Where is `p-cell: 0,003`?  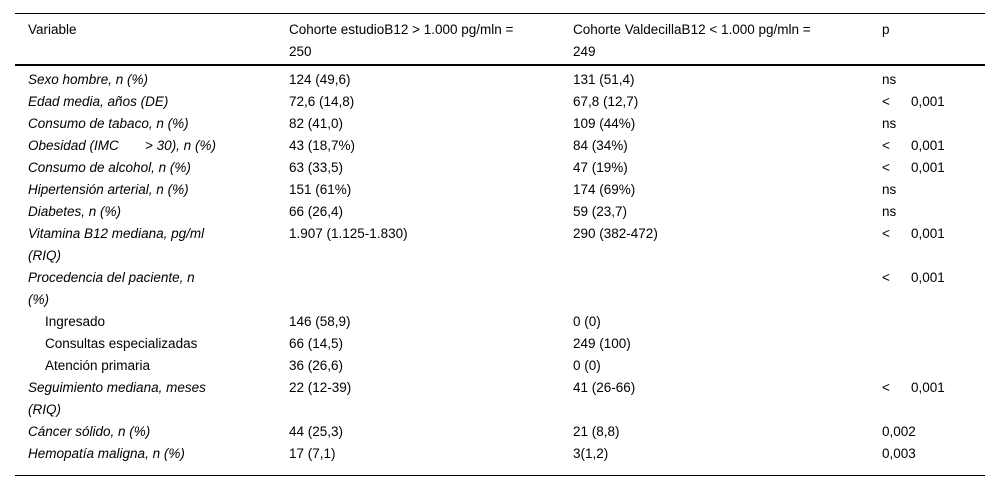
p-cell: 0,003 is located at coordinates (933, 459).